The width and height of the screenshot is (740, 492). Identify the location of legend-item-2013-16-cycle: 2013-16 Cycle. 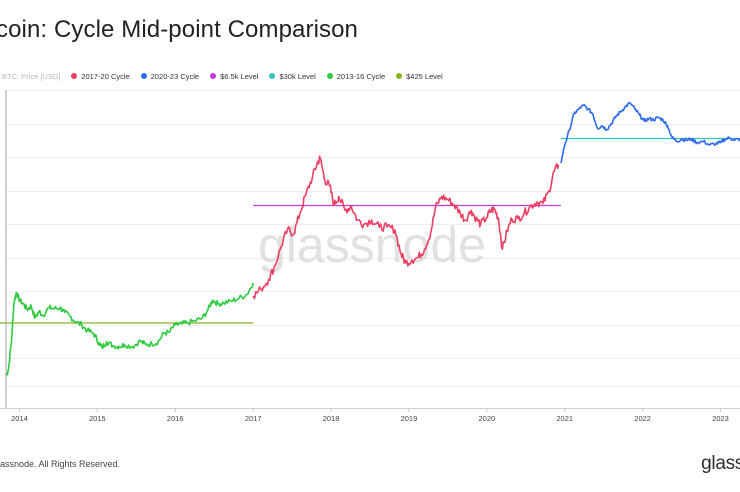
(356, 76).